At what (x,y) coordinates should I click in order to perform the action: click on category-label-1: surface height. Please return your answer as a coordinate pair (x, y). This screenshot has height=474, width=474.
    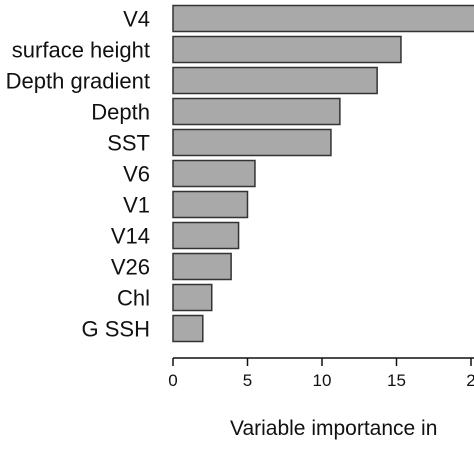
    Looking at the image, I should click on (81, 50).